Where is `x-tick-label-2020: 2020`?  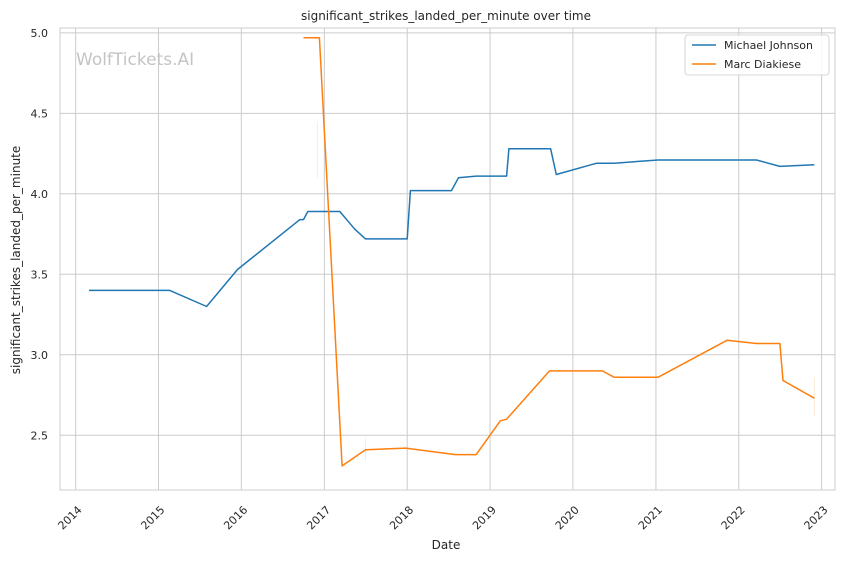 x-tick-label-2020: 2020 is located at coordinates (567, 517).